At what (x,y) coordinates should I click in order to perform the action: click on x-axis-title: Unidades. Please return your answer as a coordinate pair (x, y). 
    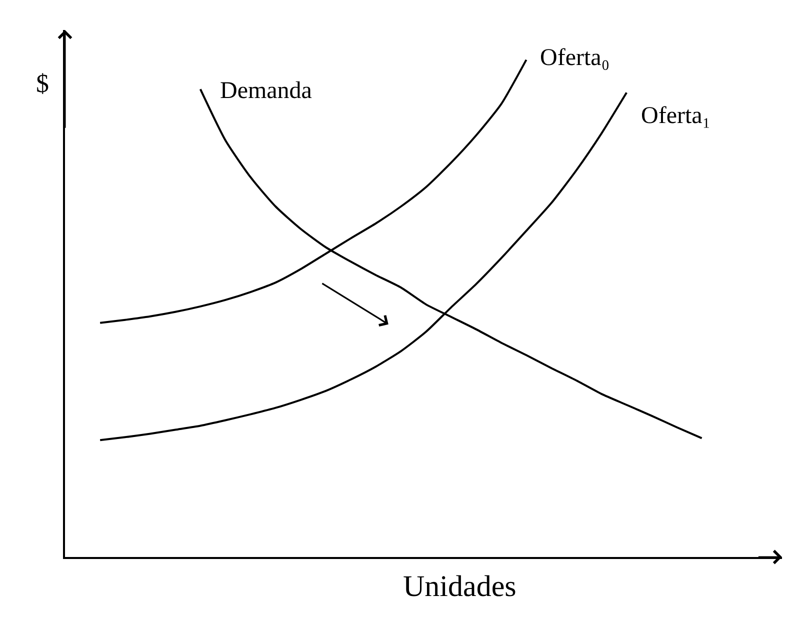
    Looking at the image, I should click on (459, 586).